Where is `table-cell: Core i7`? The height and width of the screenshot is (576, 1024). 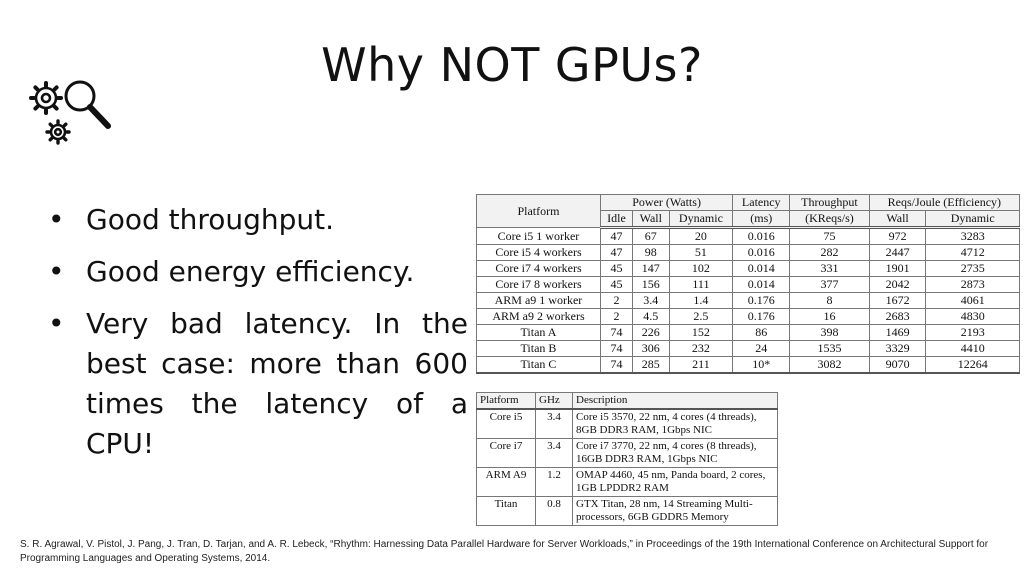
table-cell: Core i7 is located at coordinates (506, 453).